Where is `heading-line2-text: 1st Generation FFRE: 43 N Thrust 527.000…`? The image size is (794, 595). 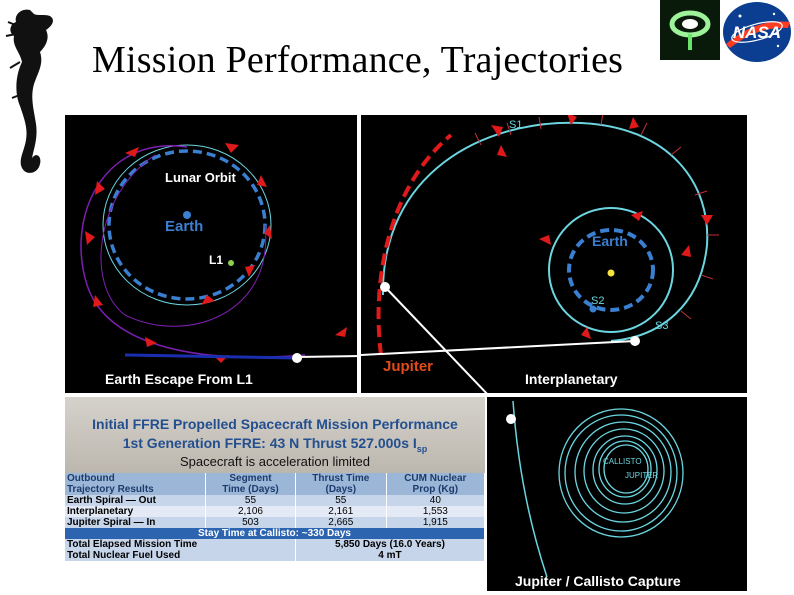
heading-line2-text: 1st Generation FFRE: 43 N Thrust 527.000… is located at coordinates (269, 443).